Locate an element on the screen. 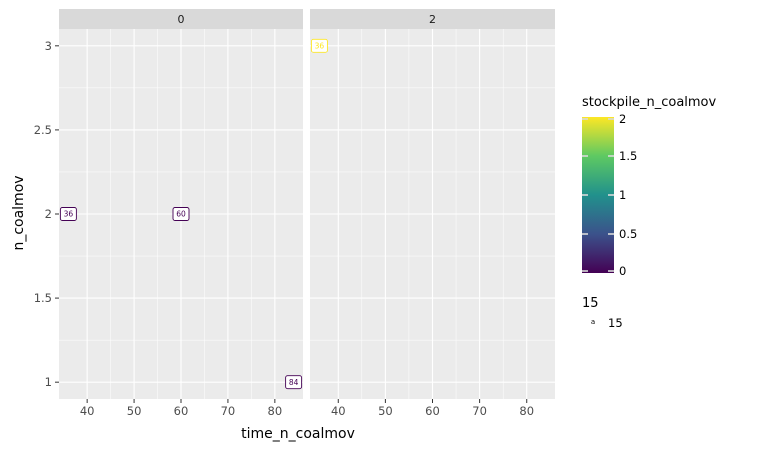 Image resolution: width=766 pixels, height=451 pixels. facet-strip-label: 2 is located at coordinates (432, 19).